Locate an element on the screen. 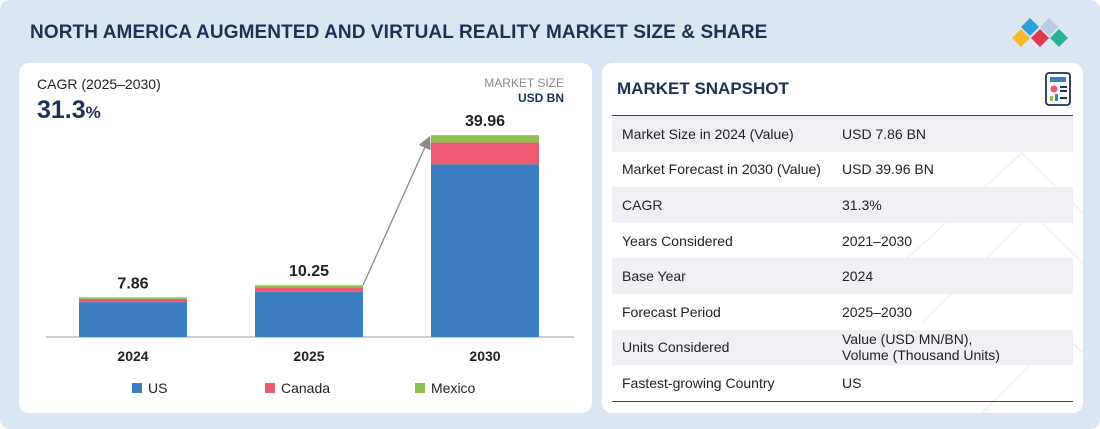 The height and width of the screenshot is (429, 1100). snapshot-row: CAGR 31.3% is located at coordinates (842, 205).